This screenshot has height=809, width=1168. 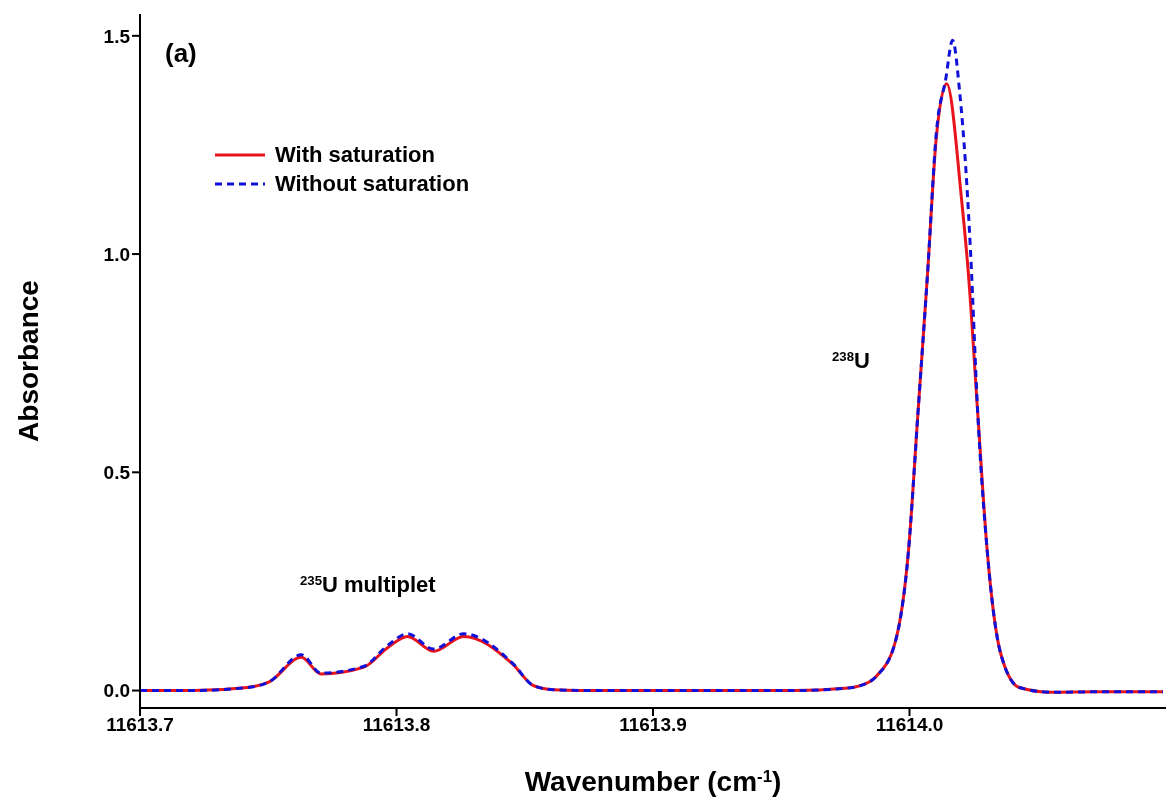 I want to click on x-tick-label: 11613.9, so click(x=653, y=725).